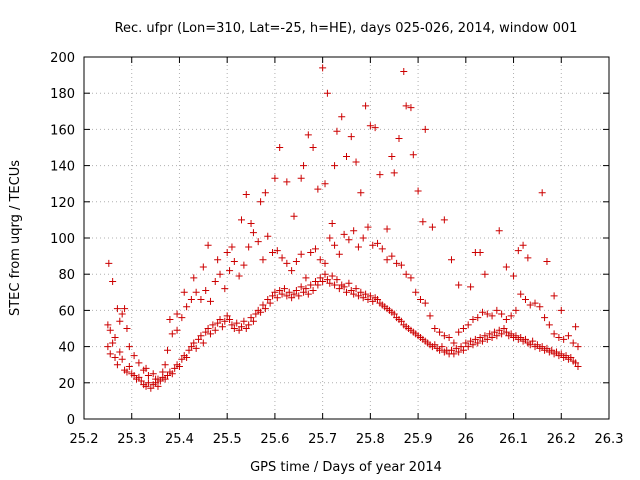 Image resolution: width=640 pixels, height=480 pixels. What do you see at coordinates (15, 238) in the screenshot?
I see `y-axis-label: STEC from uqrg / TECUs` at bounding box center [15, 238].